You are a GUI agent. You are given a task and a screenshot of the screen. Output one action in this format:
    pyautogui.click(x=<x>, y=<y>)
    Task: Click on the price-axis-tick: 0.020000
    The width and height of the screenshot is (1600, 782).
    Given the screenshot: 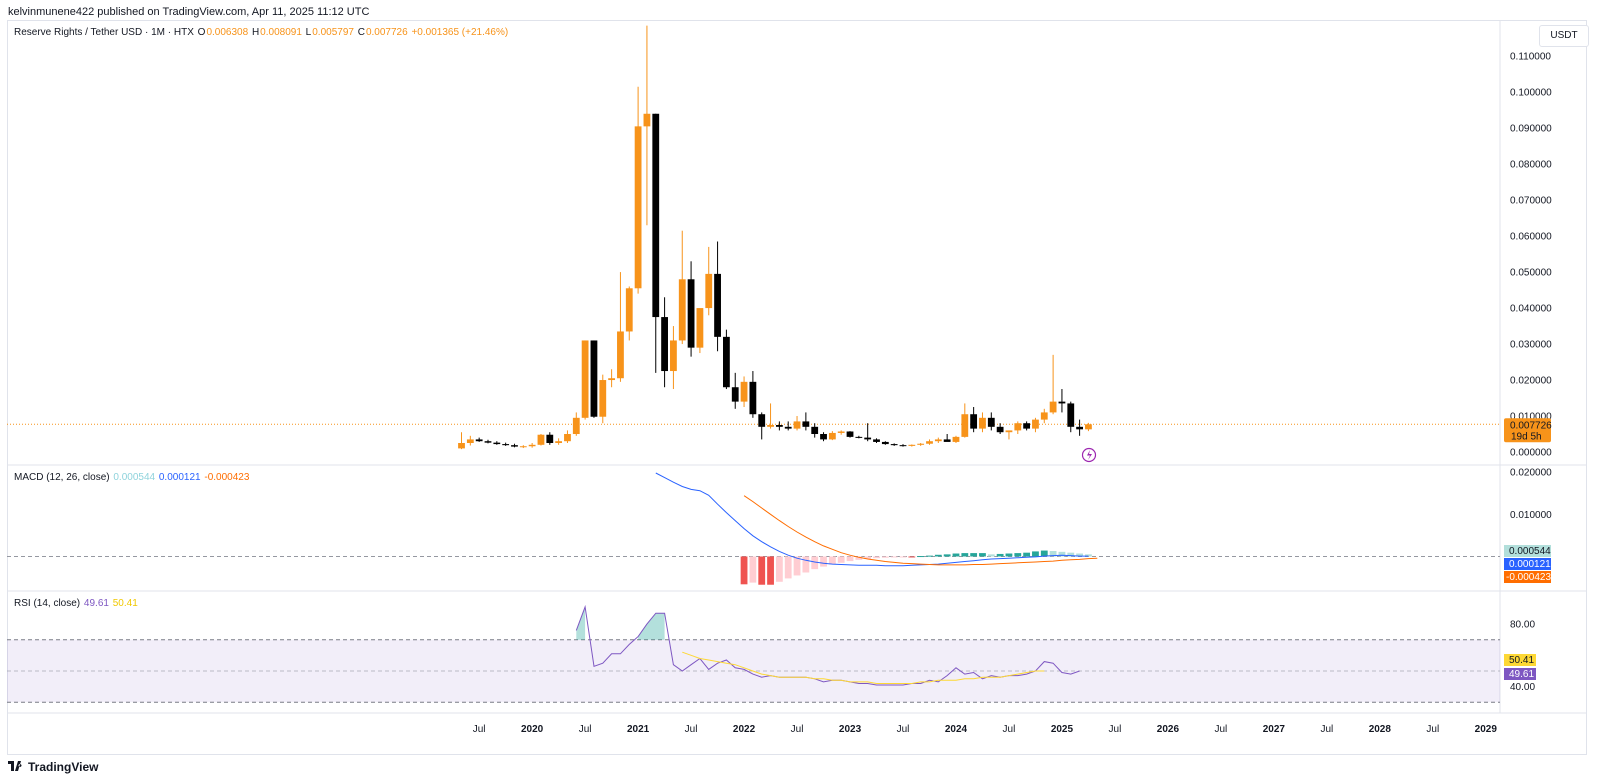 What is the action you would take?
    pyautogui.click(x=1531, y=381)
    